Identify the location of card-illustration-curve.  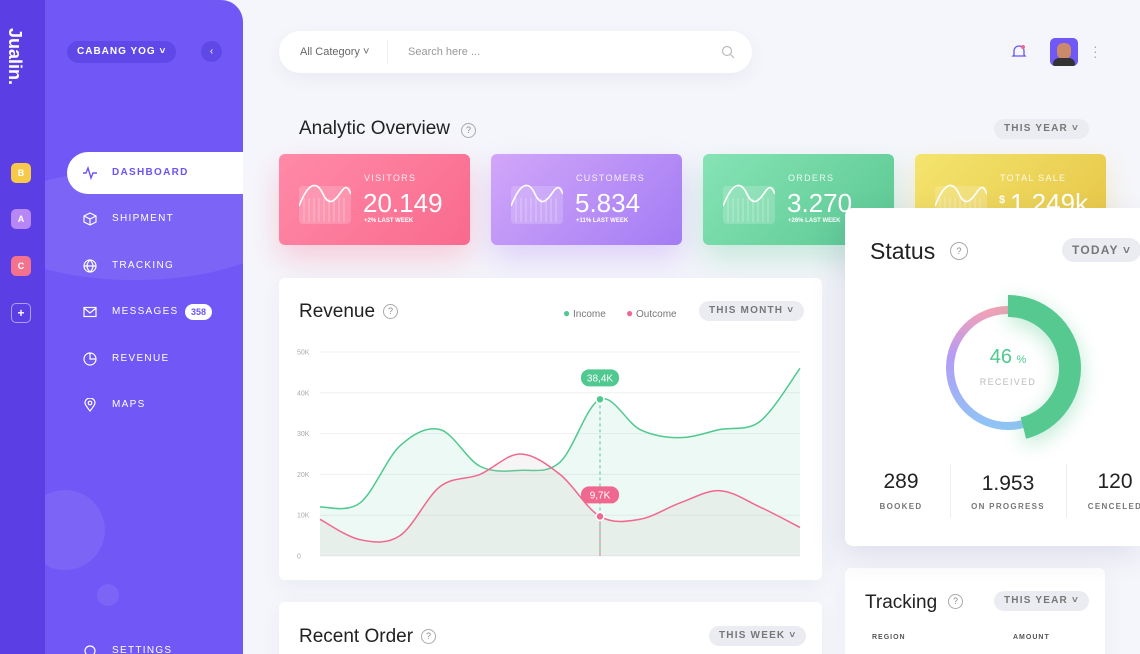
(961, 195).